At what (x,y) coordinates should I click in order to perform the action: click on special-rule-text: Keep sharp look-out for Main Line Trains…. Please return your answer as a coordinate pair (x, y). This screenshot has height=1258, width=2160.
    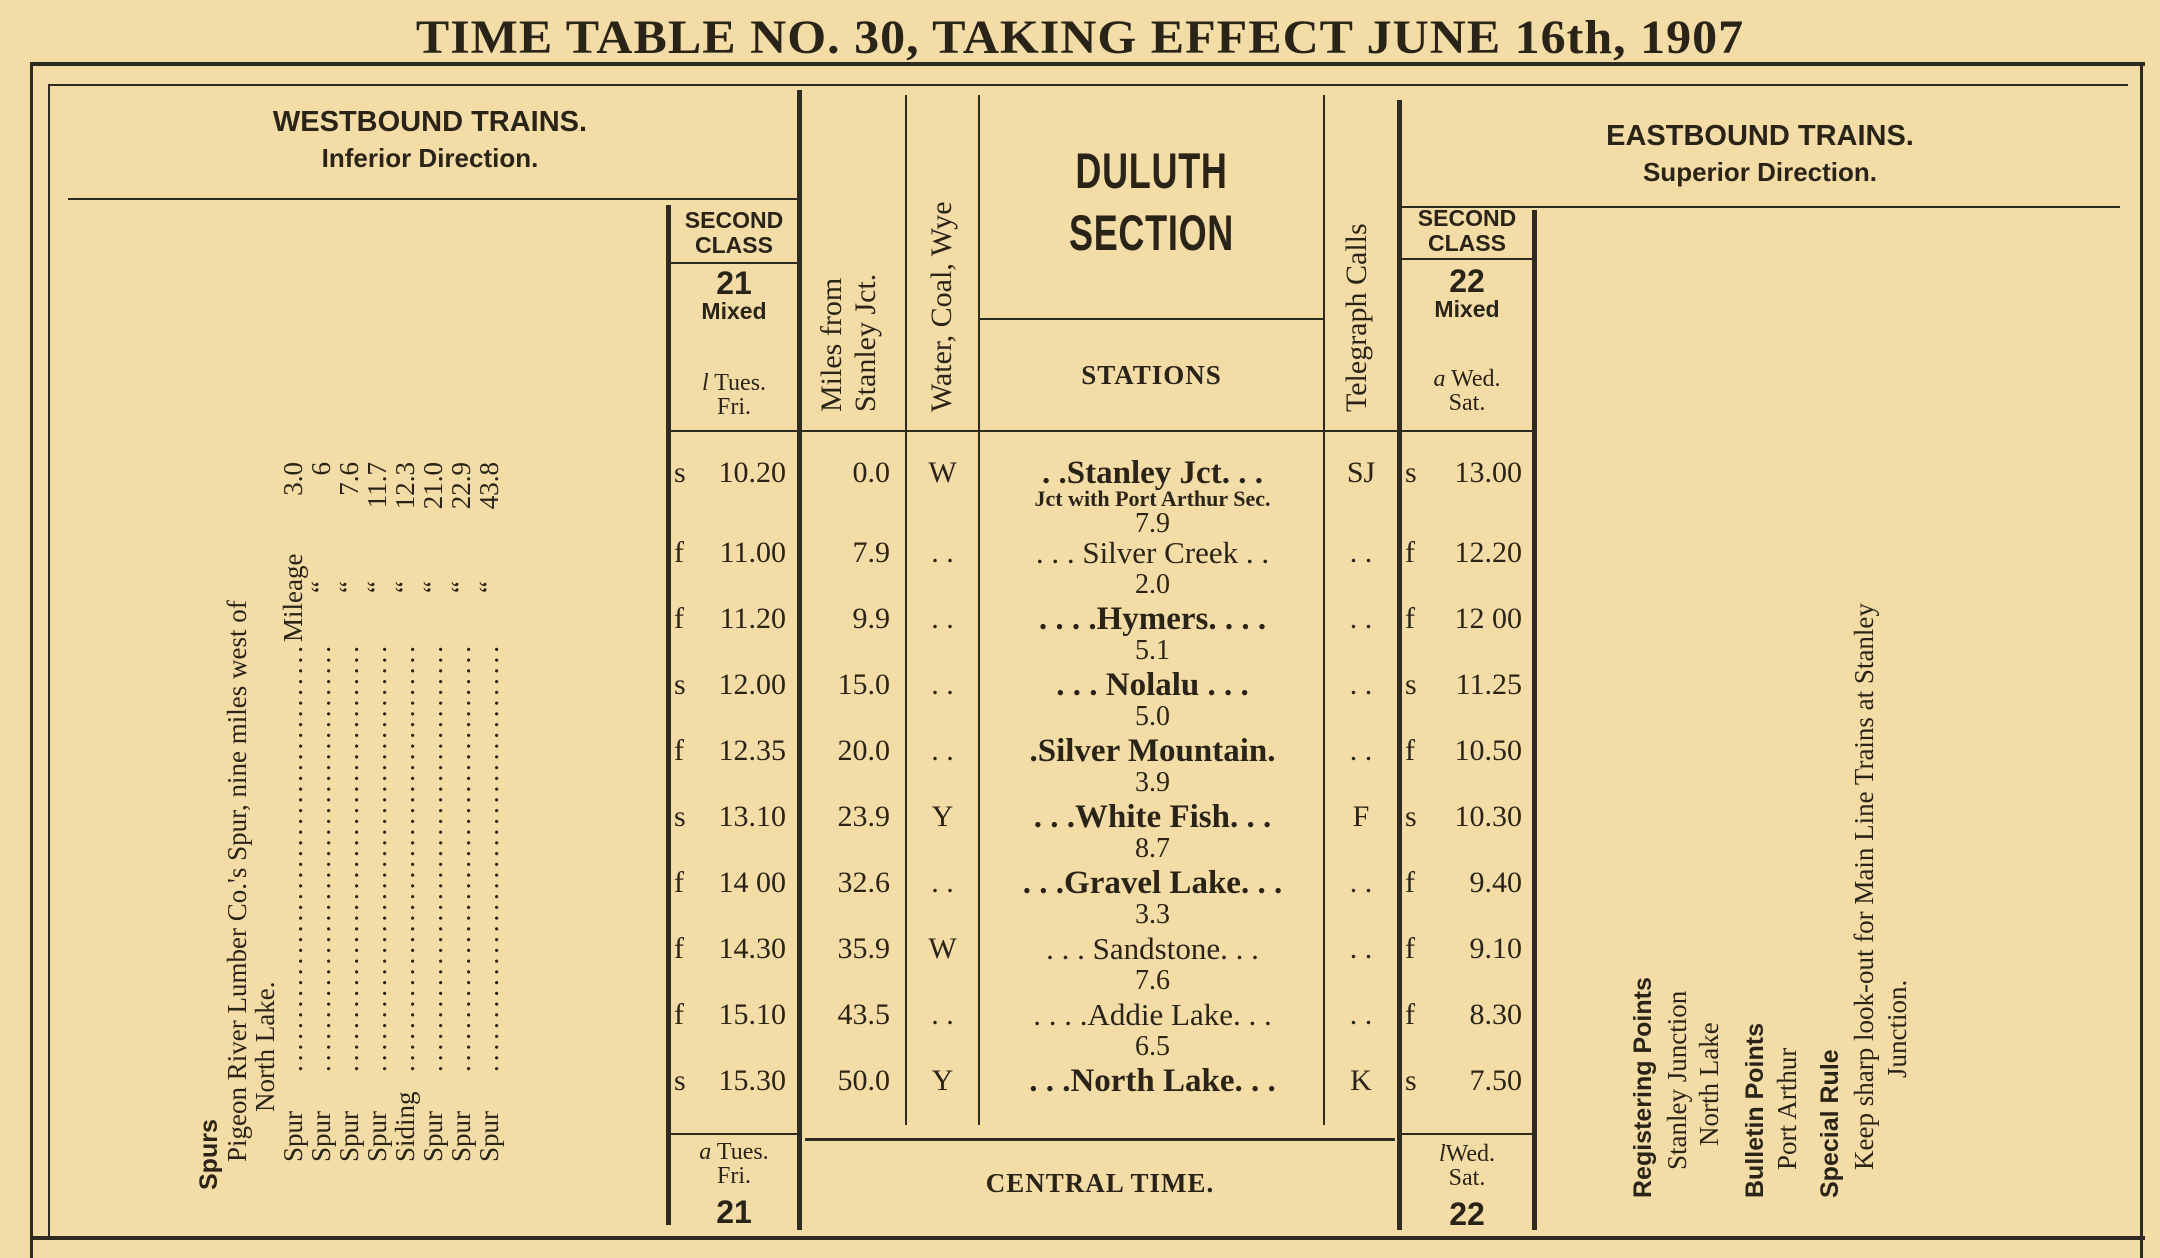
    Looking at the image, I should click on (1864, 886).